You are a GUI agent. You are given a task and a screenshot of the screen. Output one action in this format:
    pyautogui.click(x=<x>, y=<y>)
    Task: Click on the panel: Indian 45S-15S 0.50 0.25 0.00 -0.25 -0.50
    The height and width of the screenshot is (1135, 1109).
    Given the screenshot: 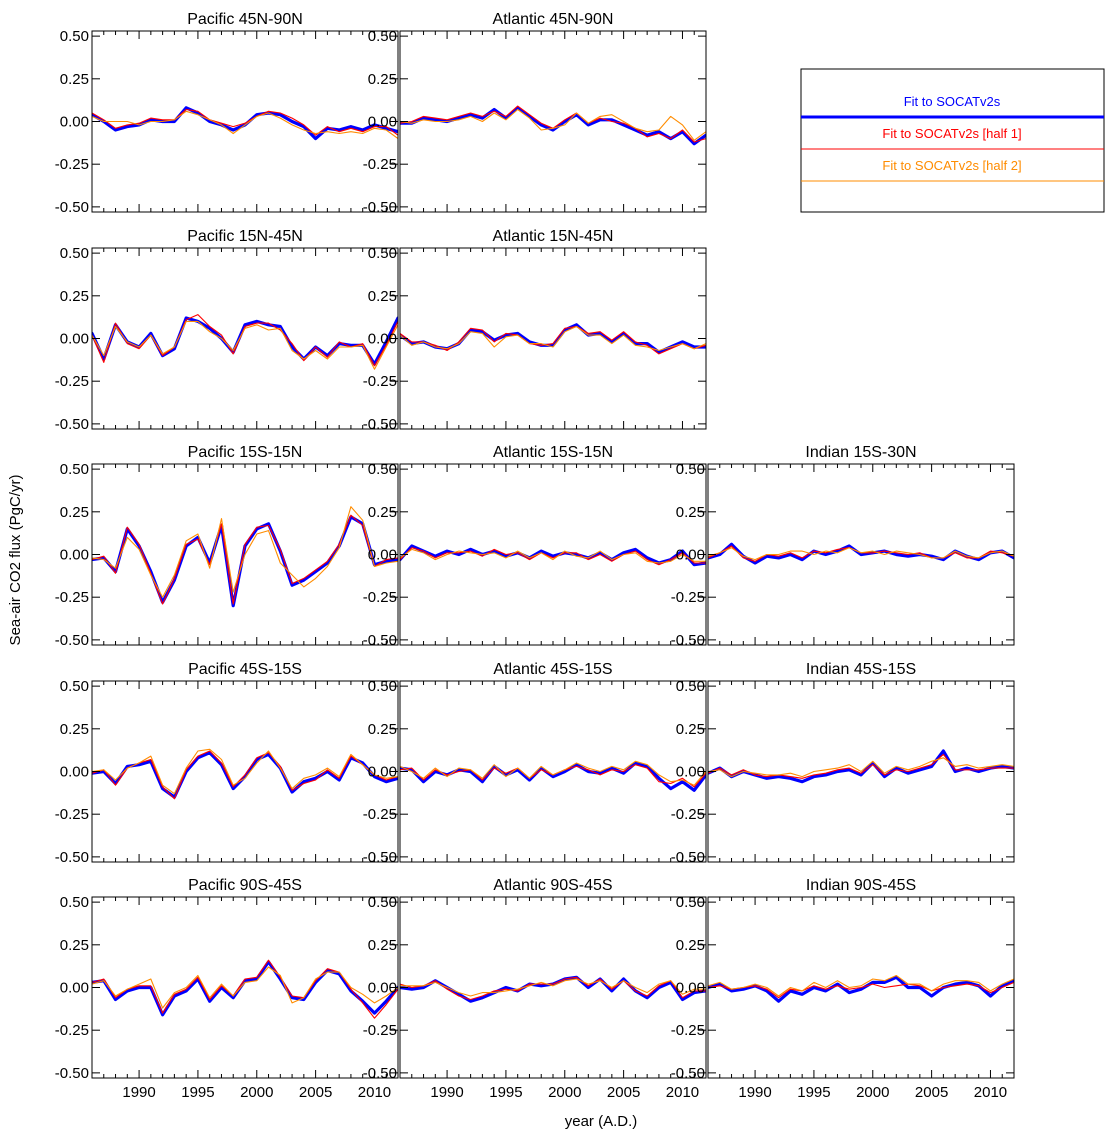 What is the action you would take?
    pyautogui.click(x=843, y=763)
    